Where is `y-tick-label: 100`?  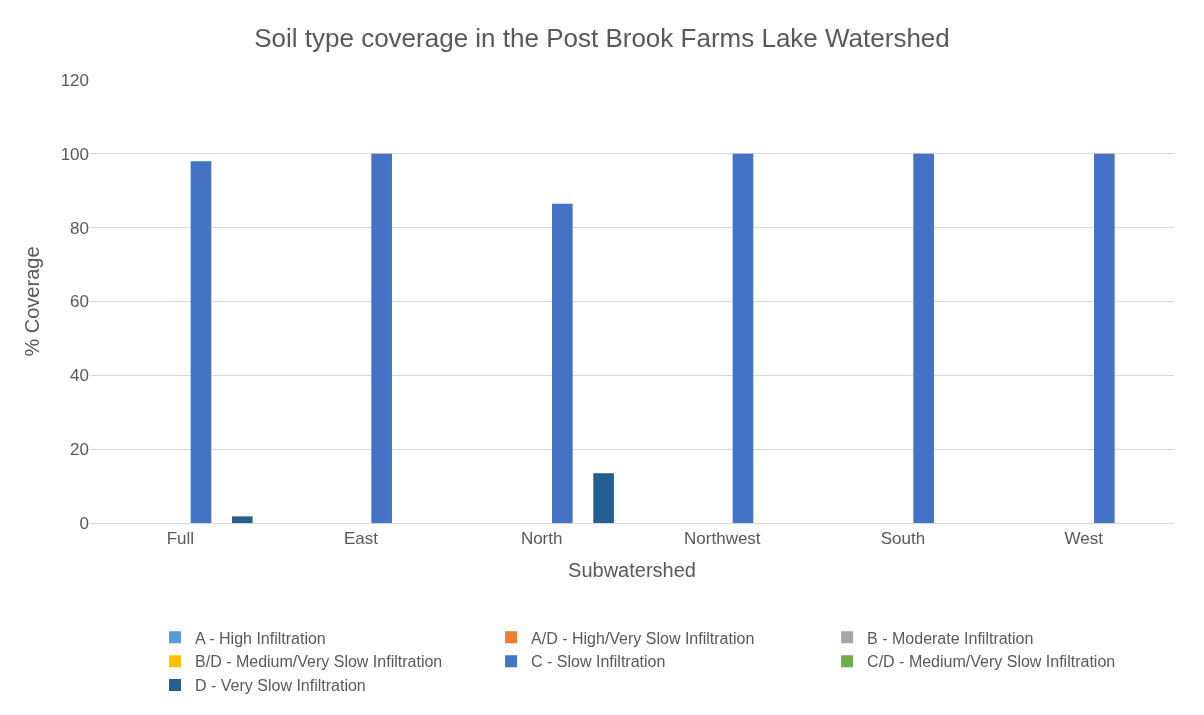
y-tick-label: 100 is located at coordinates (74, 154).